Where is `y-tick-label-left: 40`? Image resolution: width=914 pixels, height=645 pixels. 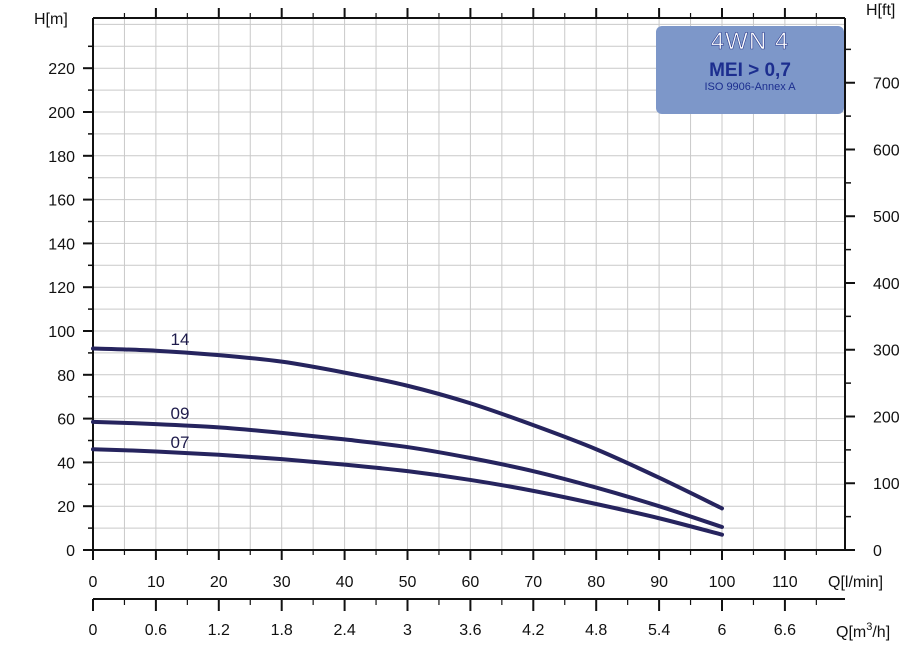 y-tick-label-left: 40 is located at coordinates (66, 463).